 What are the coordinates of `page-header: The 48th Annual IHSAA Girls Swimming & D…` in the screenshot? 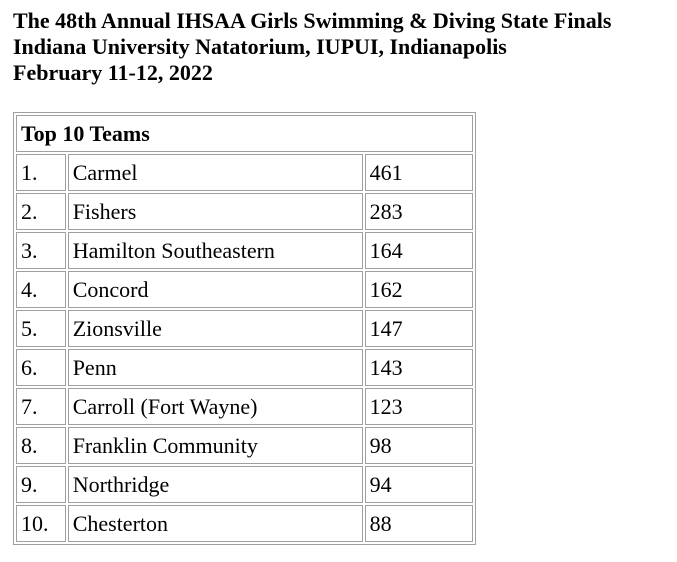 It's located at (312, 47).